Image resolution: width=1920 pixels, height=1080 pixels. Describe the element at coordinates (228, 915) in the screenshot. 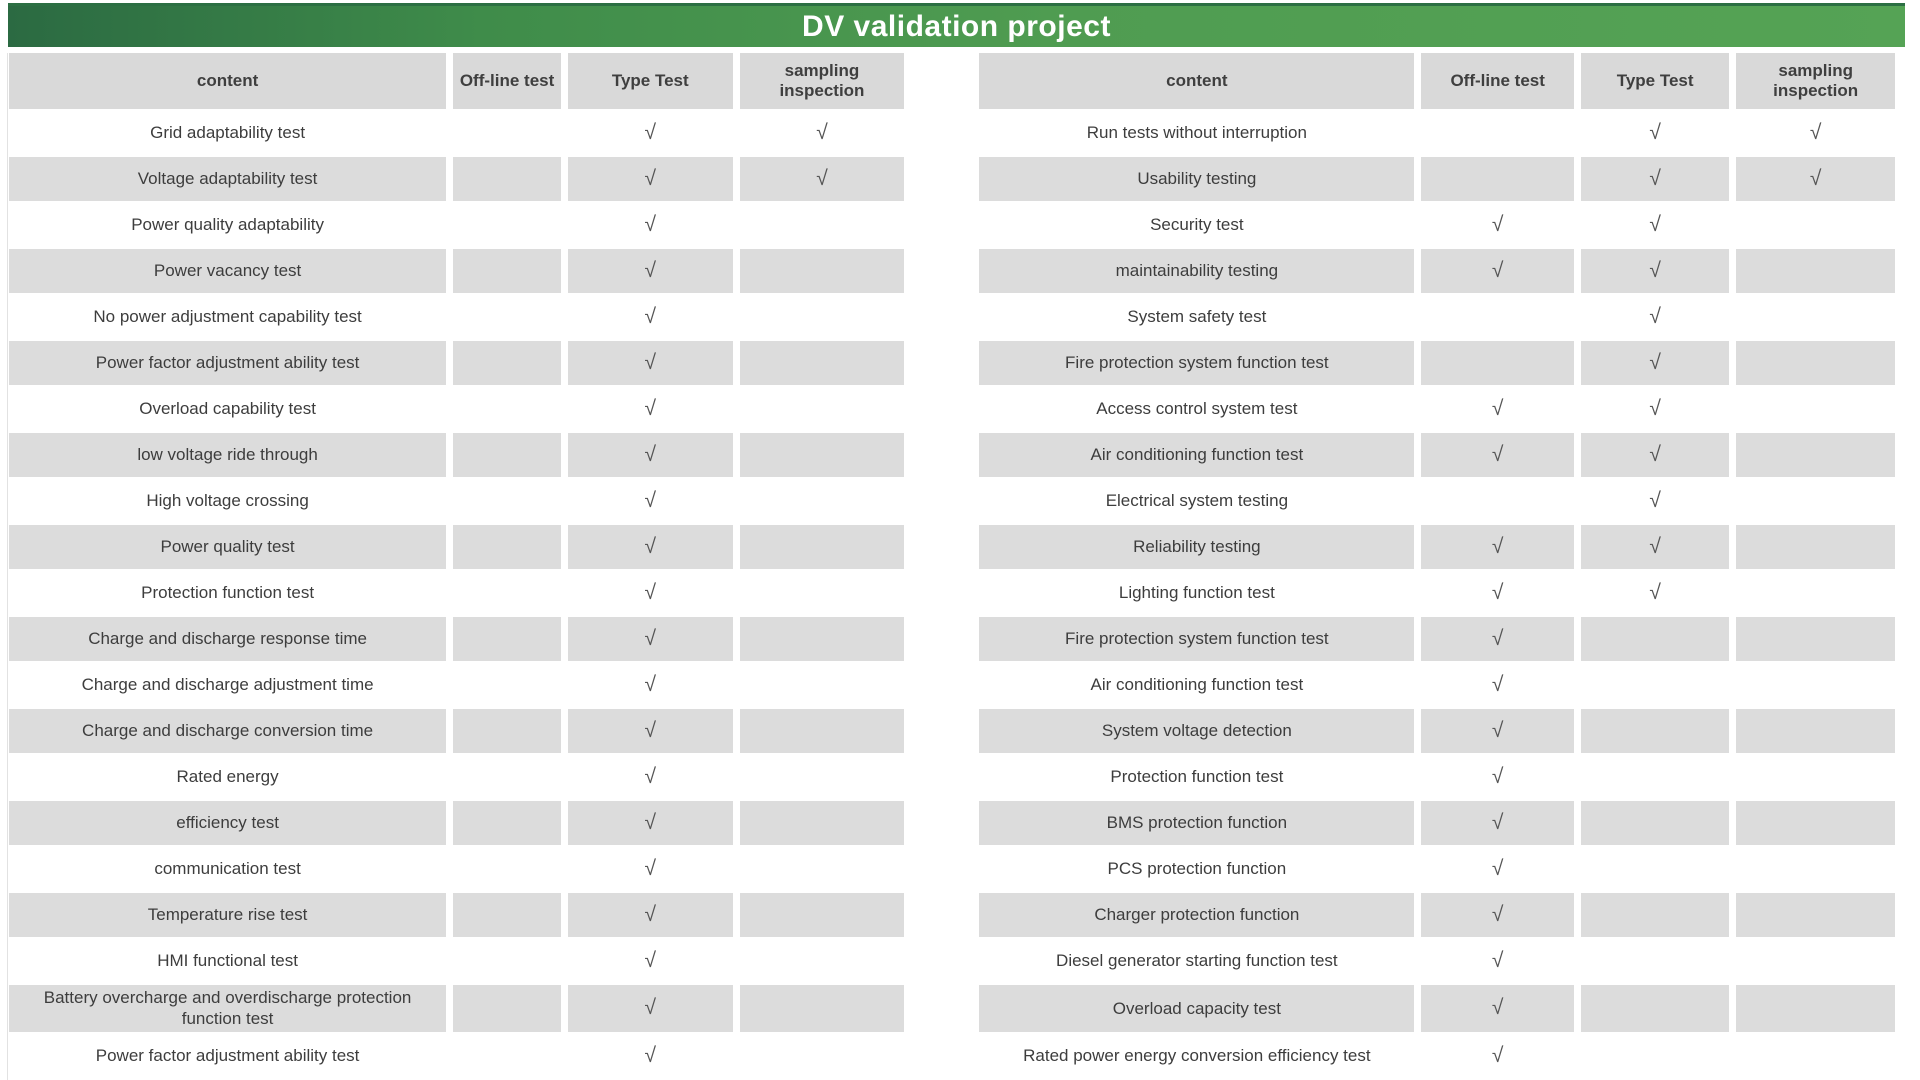

I see `content-cell-left: Temperature rise test` at that location.